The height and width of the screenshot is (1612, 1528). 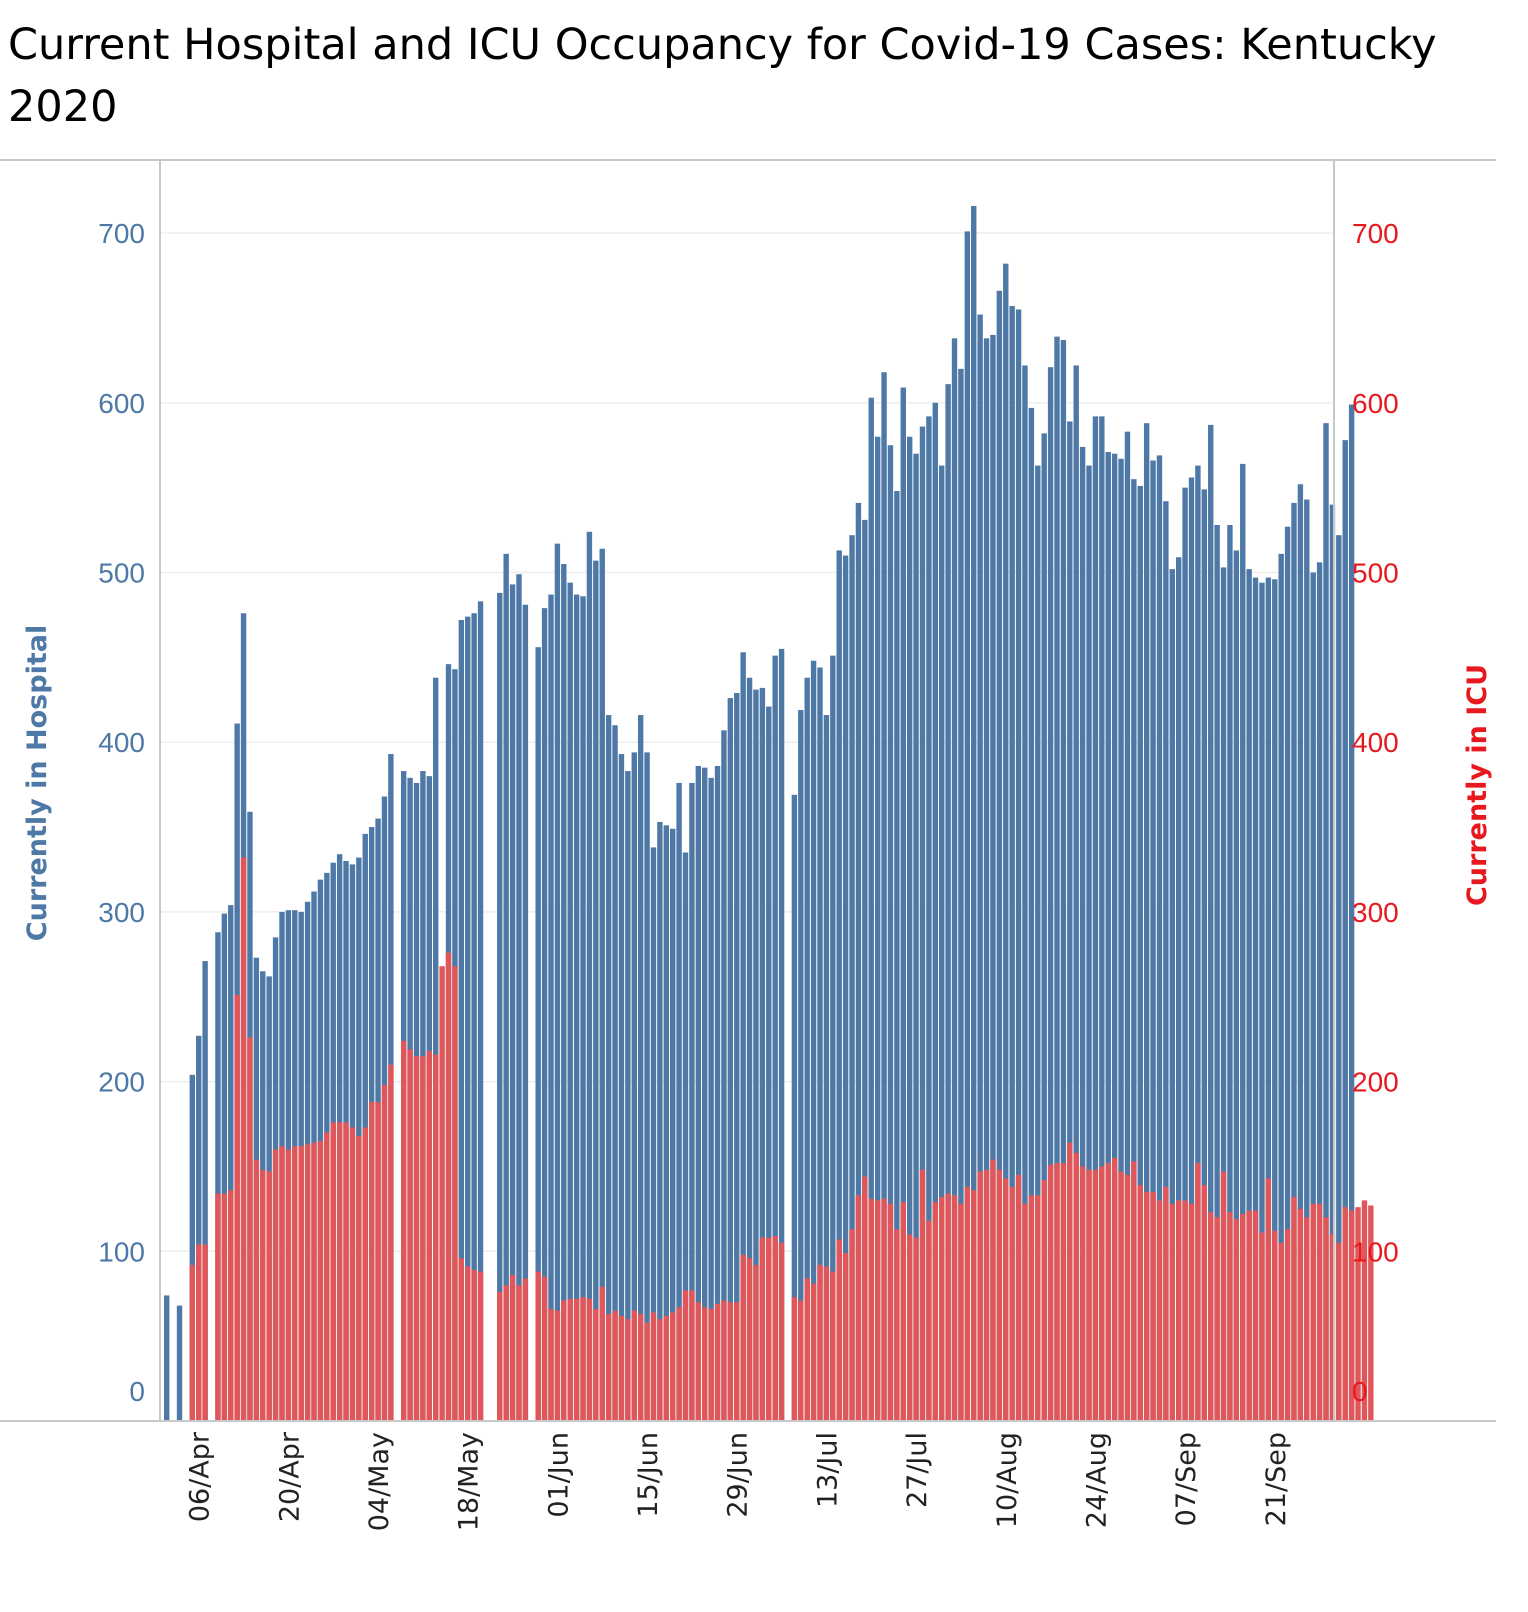 I want to click on x-tick-label: 04/May, so click(x=379, y=1481).